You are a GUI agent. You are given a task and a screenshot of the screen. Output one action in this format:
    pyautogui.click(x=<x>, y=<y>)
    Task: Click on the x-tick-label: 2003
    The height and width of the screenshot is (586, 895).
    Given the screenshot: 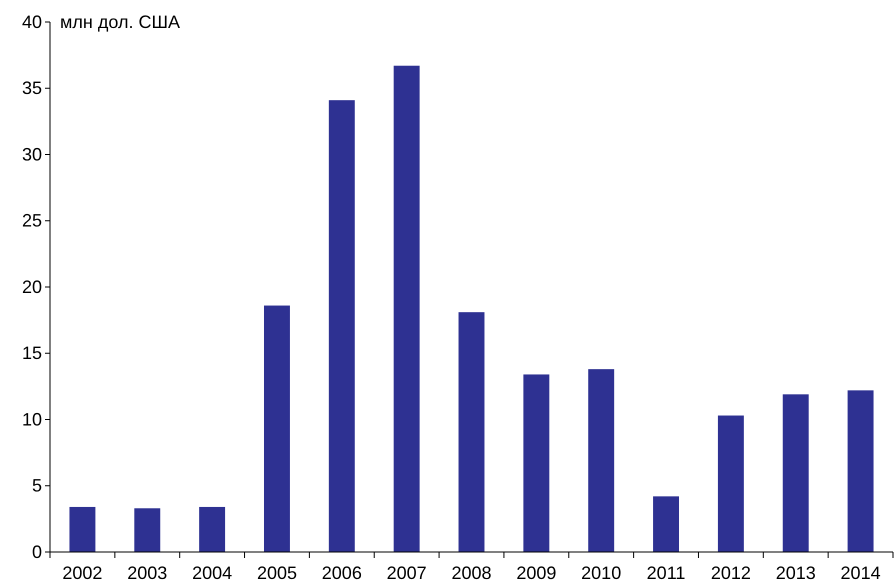 What is the action you would take?
    pyautogui.click(x=147, y=573)
    